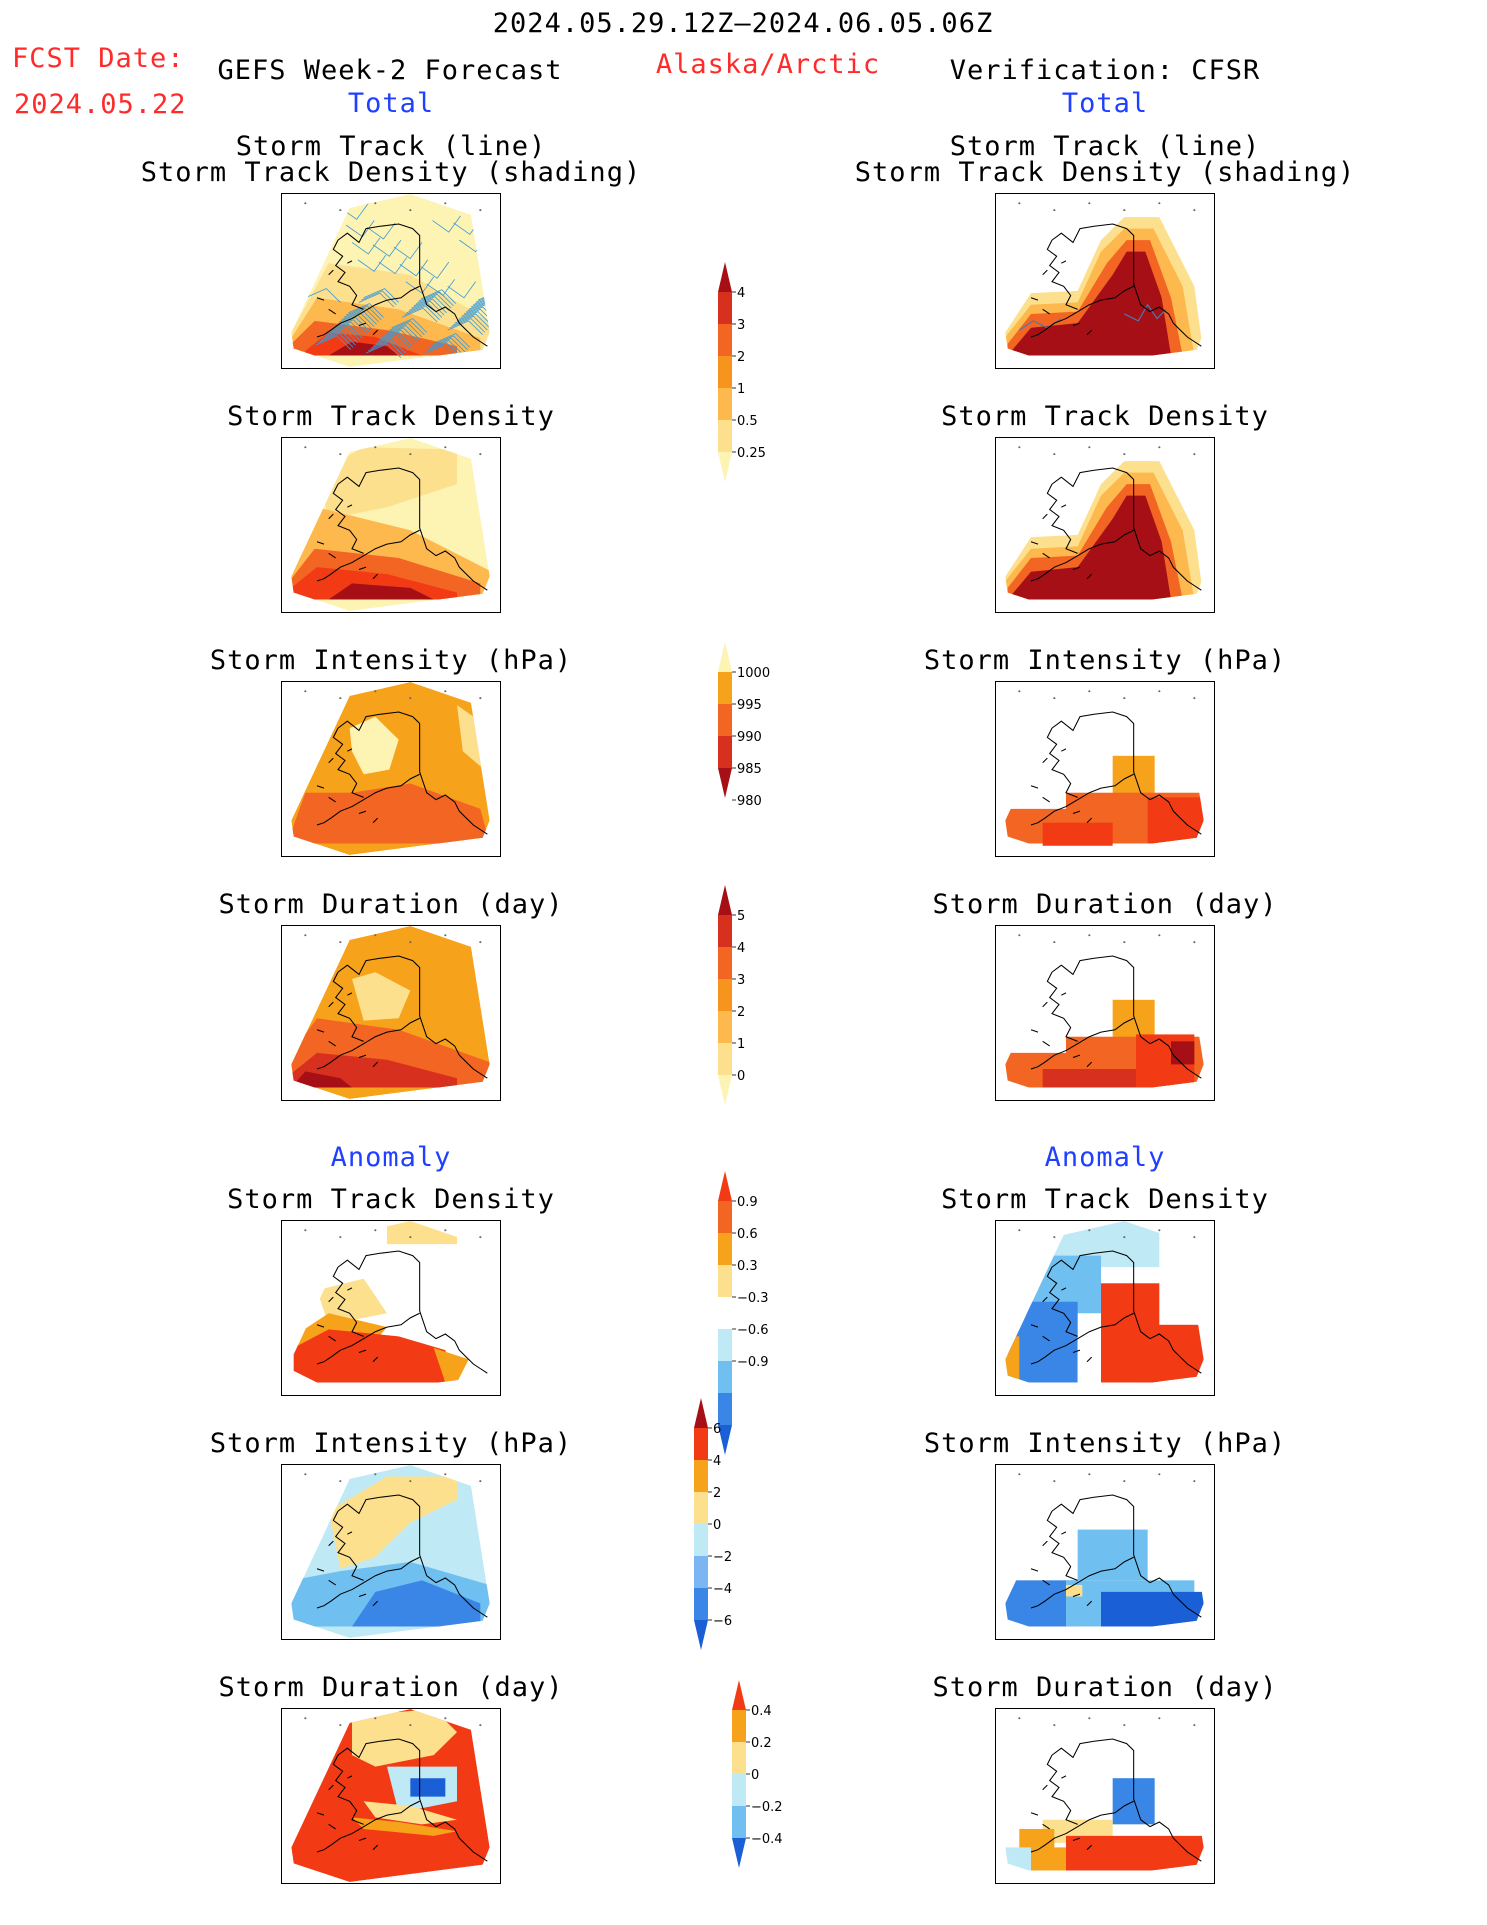 The height and width of the screenshot is (1925, 1487). I want to click on right-anomaly-label: Anomaly, so click(1105, 1157).